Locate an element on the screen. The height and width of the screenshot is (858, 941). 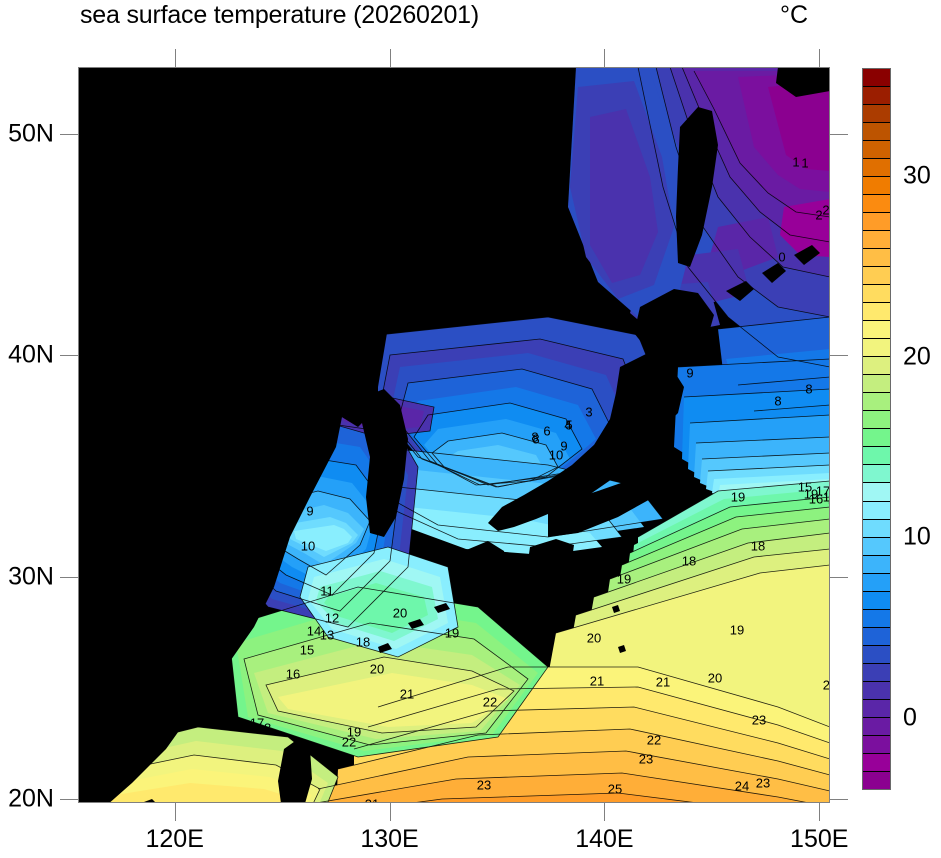
colorbar-tick-label: 20 is located at coordinates (917, 356).